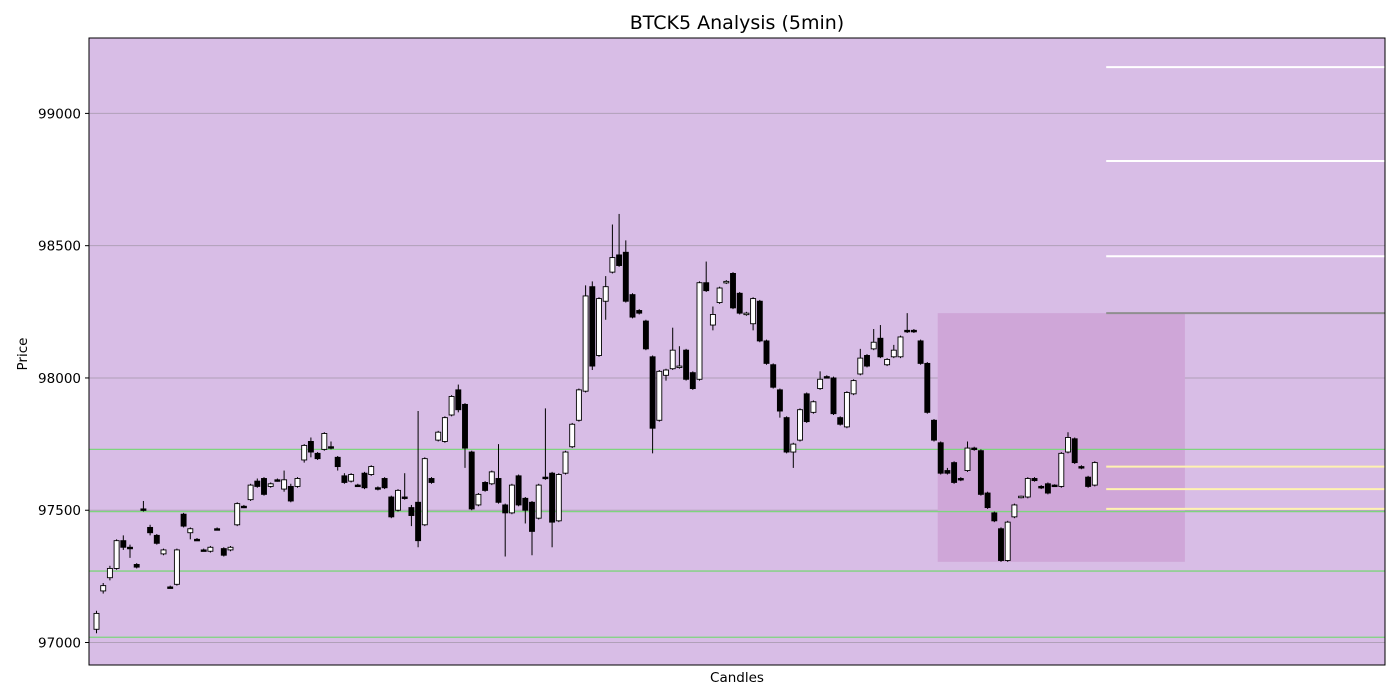  What do you see at coordinates (59, 511) in the screenshot?
I see `y-tick-label: 97500` at bounding box center [59, 511].